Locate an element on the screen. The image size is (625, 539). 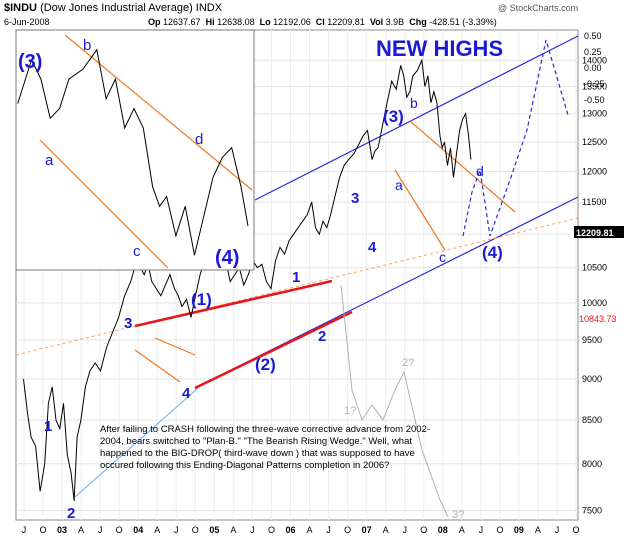
y-tick-label: 11500 is located at coordinates (594, 202).